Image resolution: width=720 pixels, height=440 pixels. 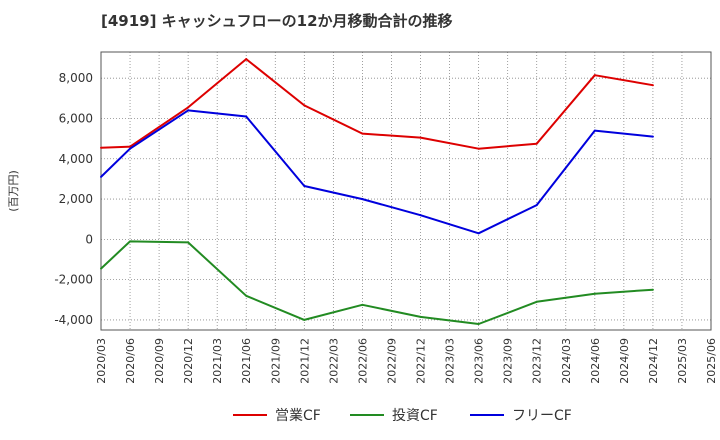 I want to click on x-tick-label: 2025/06, so click(x=711, y=361).